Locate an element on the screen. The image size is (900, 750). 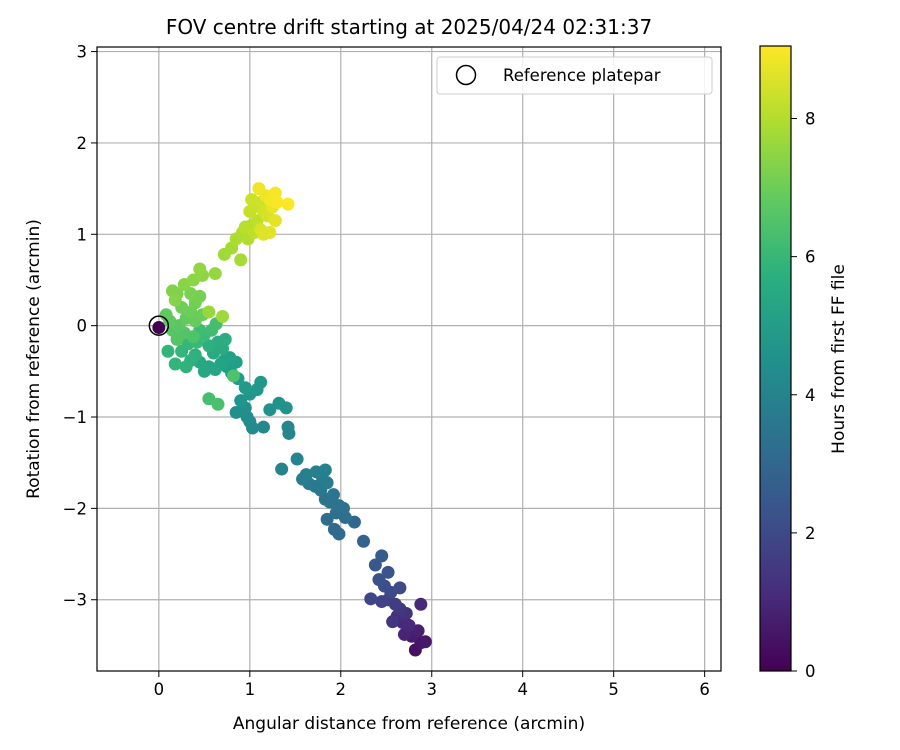
x-tick-label: 5 is located at coordinates (613, 689).